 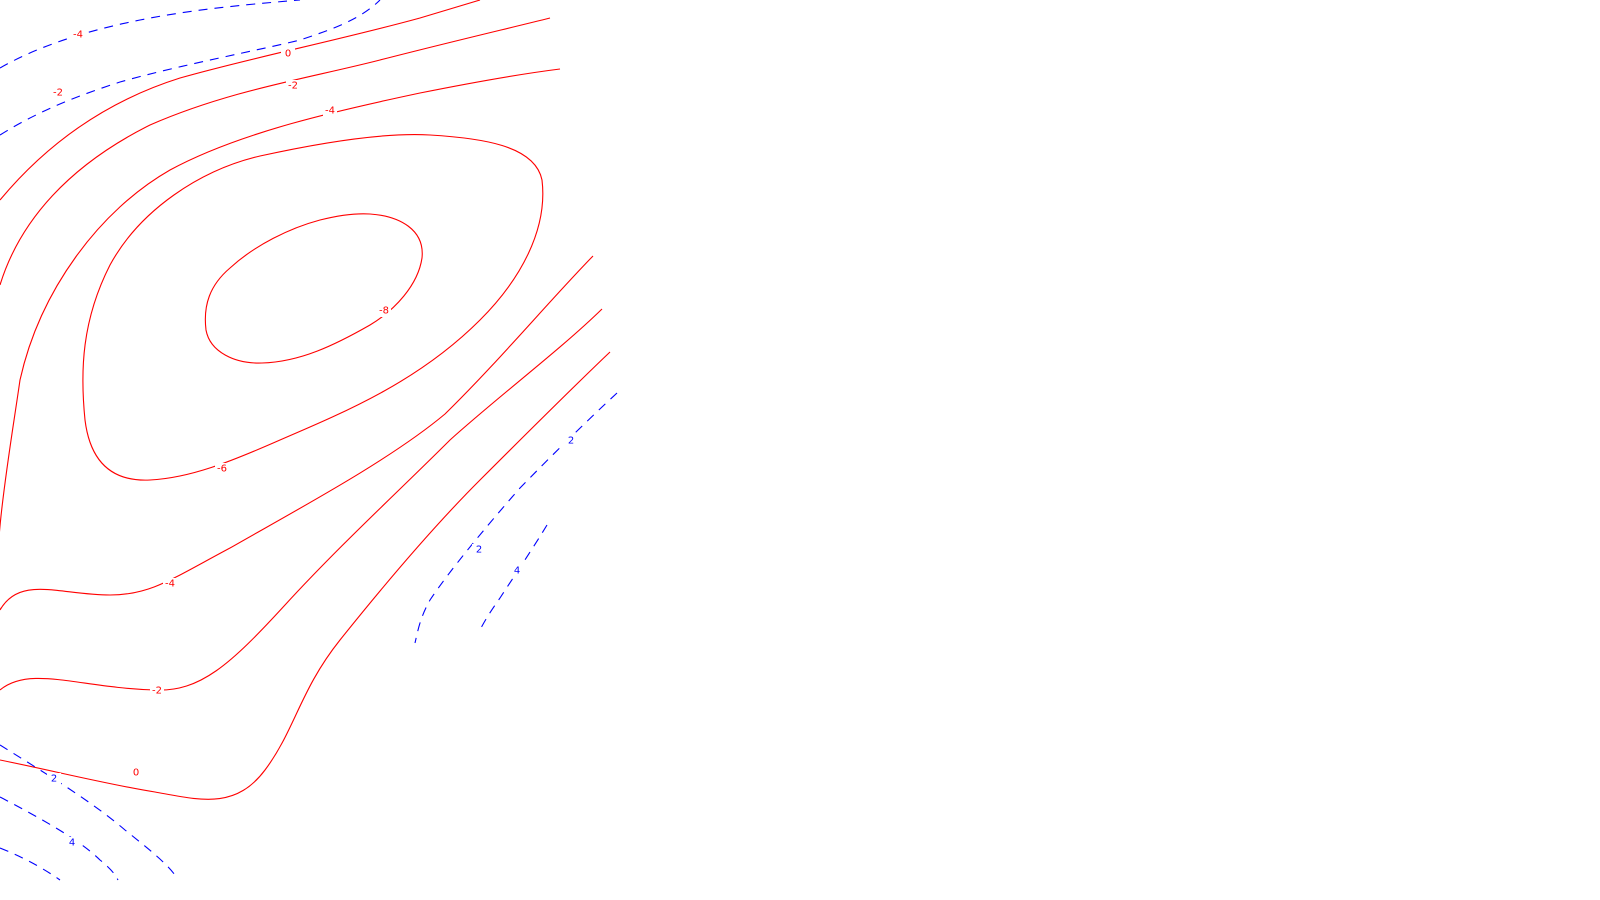 I want to click on contour-line-neg6, so click(x=313, y=307).